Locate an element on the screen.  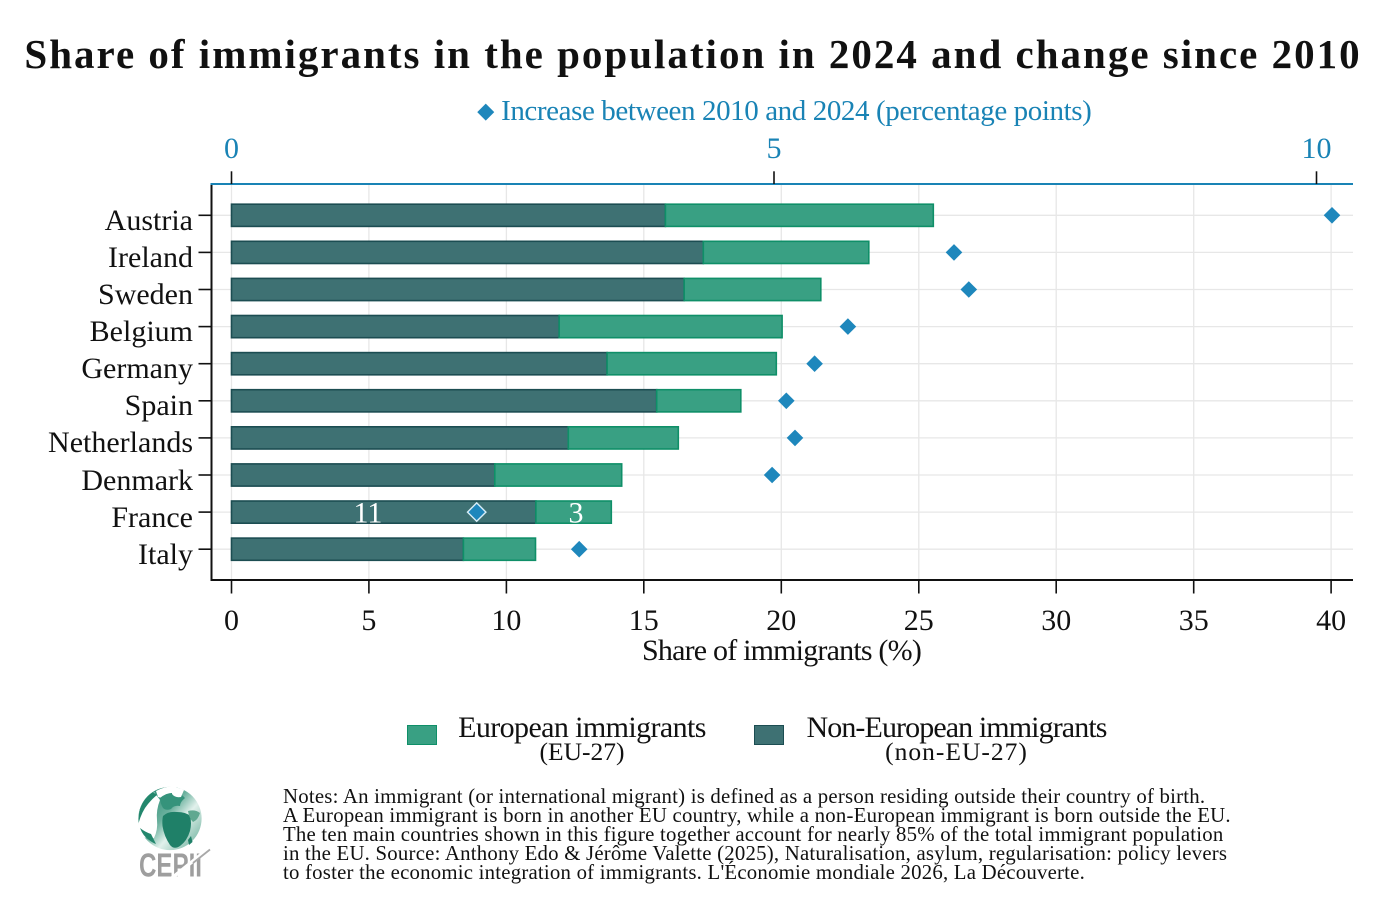
svg-text: 3 is located at coordinates (576, 513).